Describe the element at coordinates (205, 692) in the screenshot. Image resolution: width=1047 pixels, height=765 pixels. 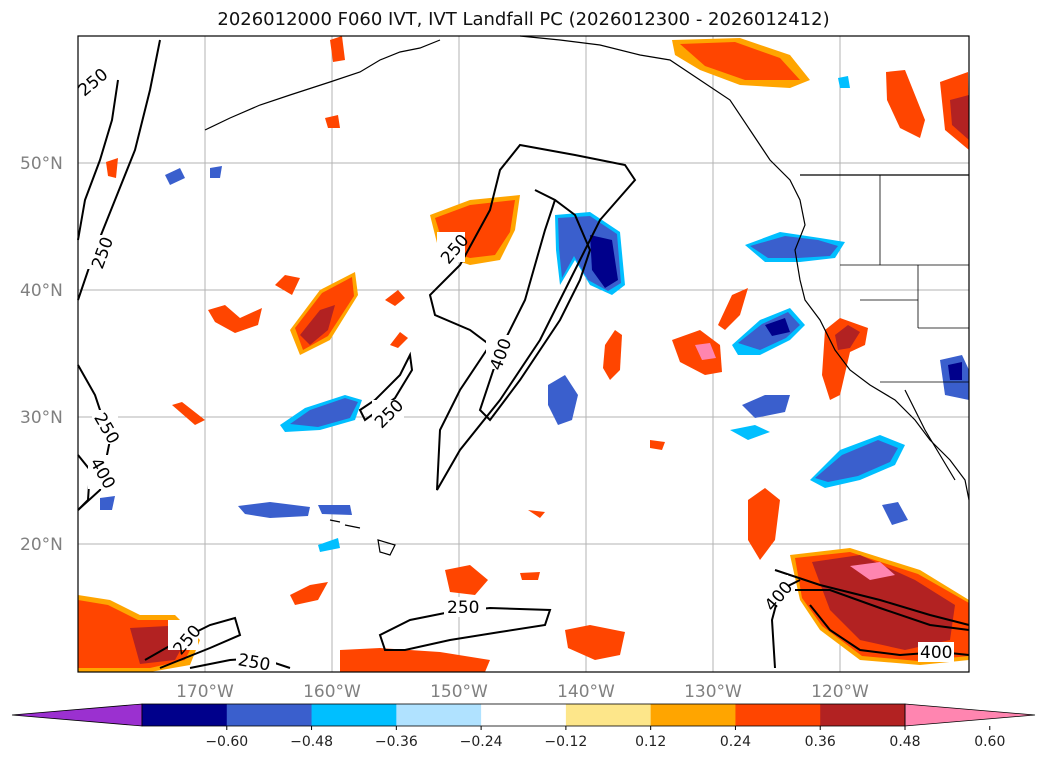
I see `lon-label-170w: 170°W` at that location.